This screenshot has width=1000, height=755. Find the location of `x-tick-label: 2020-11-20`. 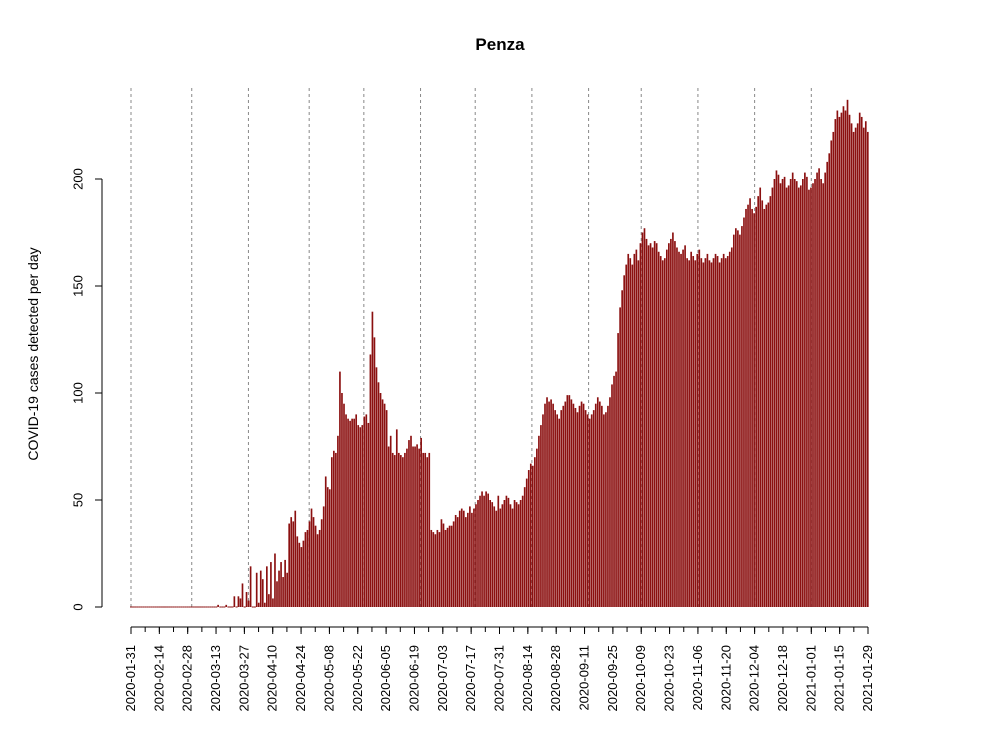

x-tick-label: 2020-11-20 is located at coordinates (725, 678).